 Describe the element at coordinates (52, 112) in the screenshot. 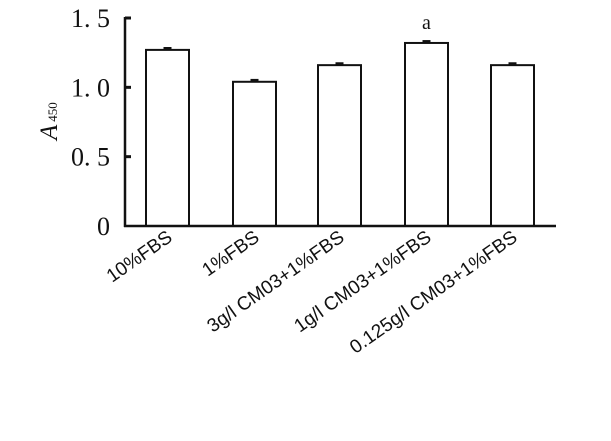

I see `y-axis-label-subscript: 450` at that location.